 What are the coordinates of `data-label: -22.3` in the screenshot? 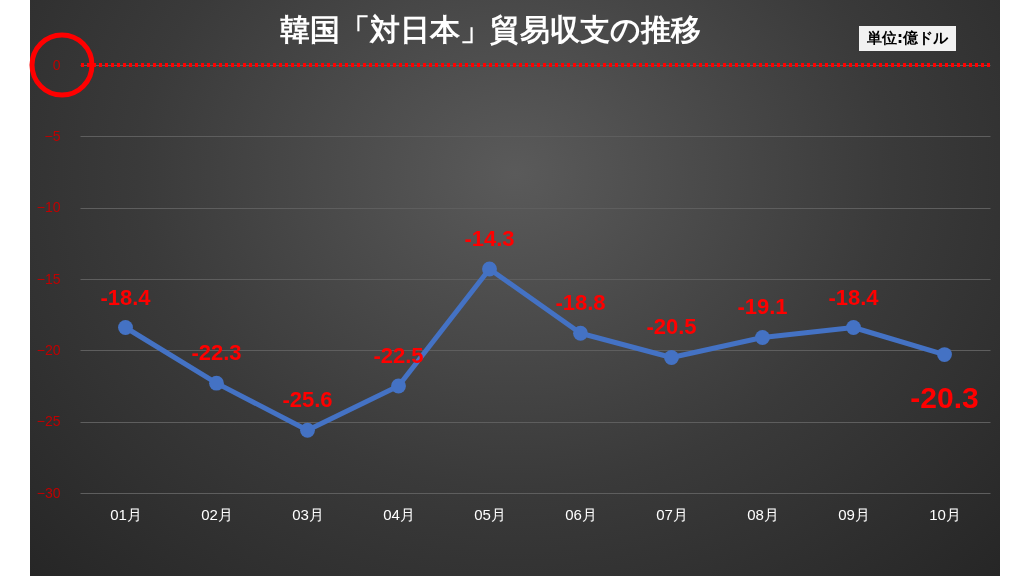 It's located at (216, 353).